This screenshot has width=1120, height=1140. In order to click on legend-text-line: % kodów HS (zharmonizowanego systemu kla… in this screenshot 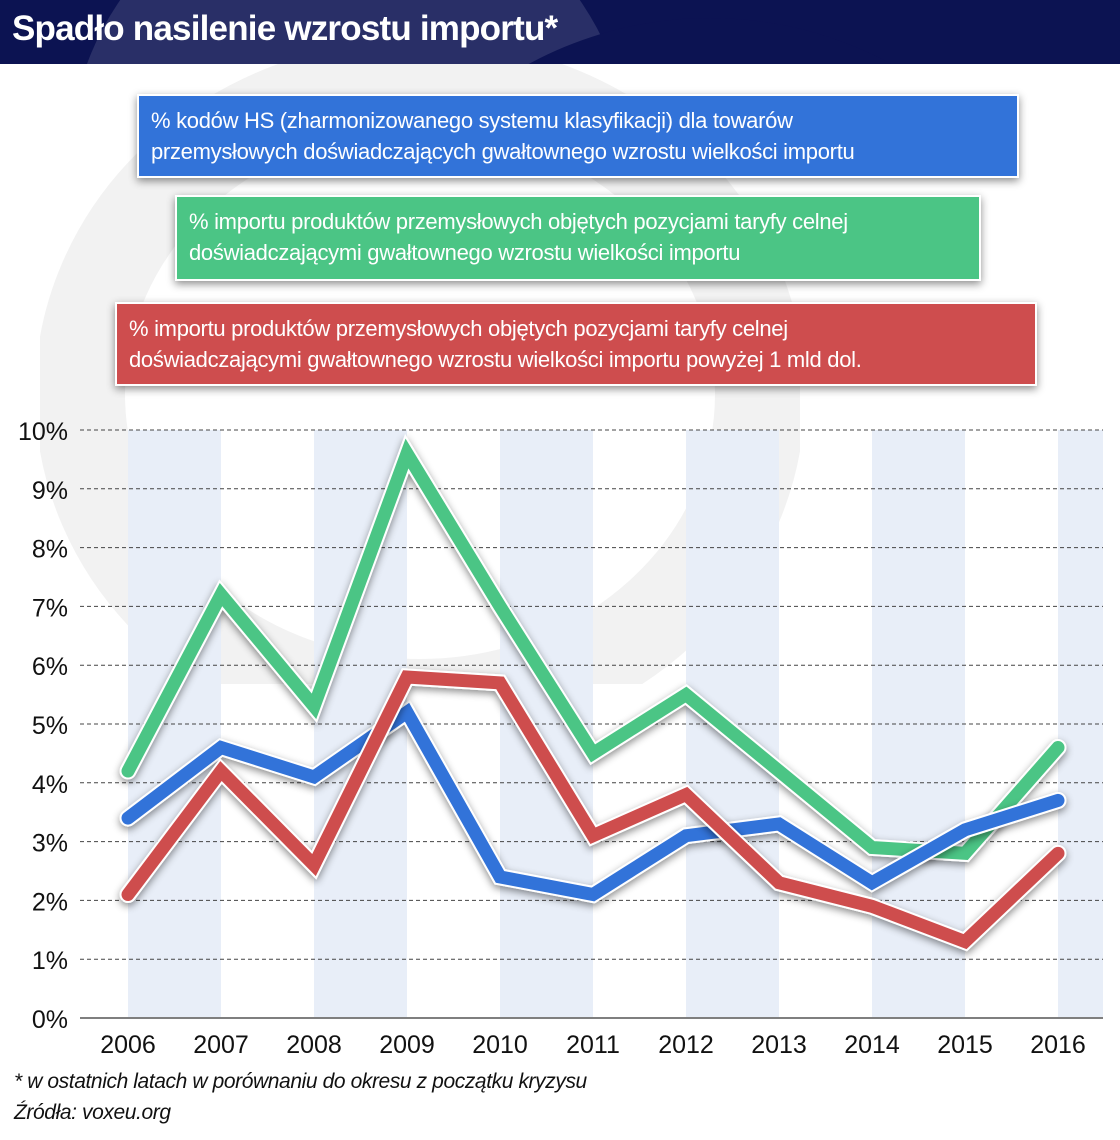, I will do `click(472, 120)`.